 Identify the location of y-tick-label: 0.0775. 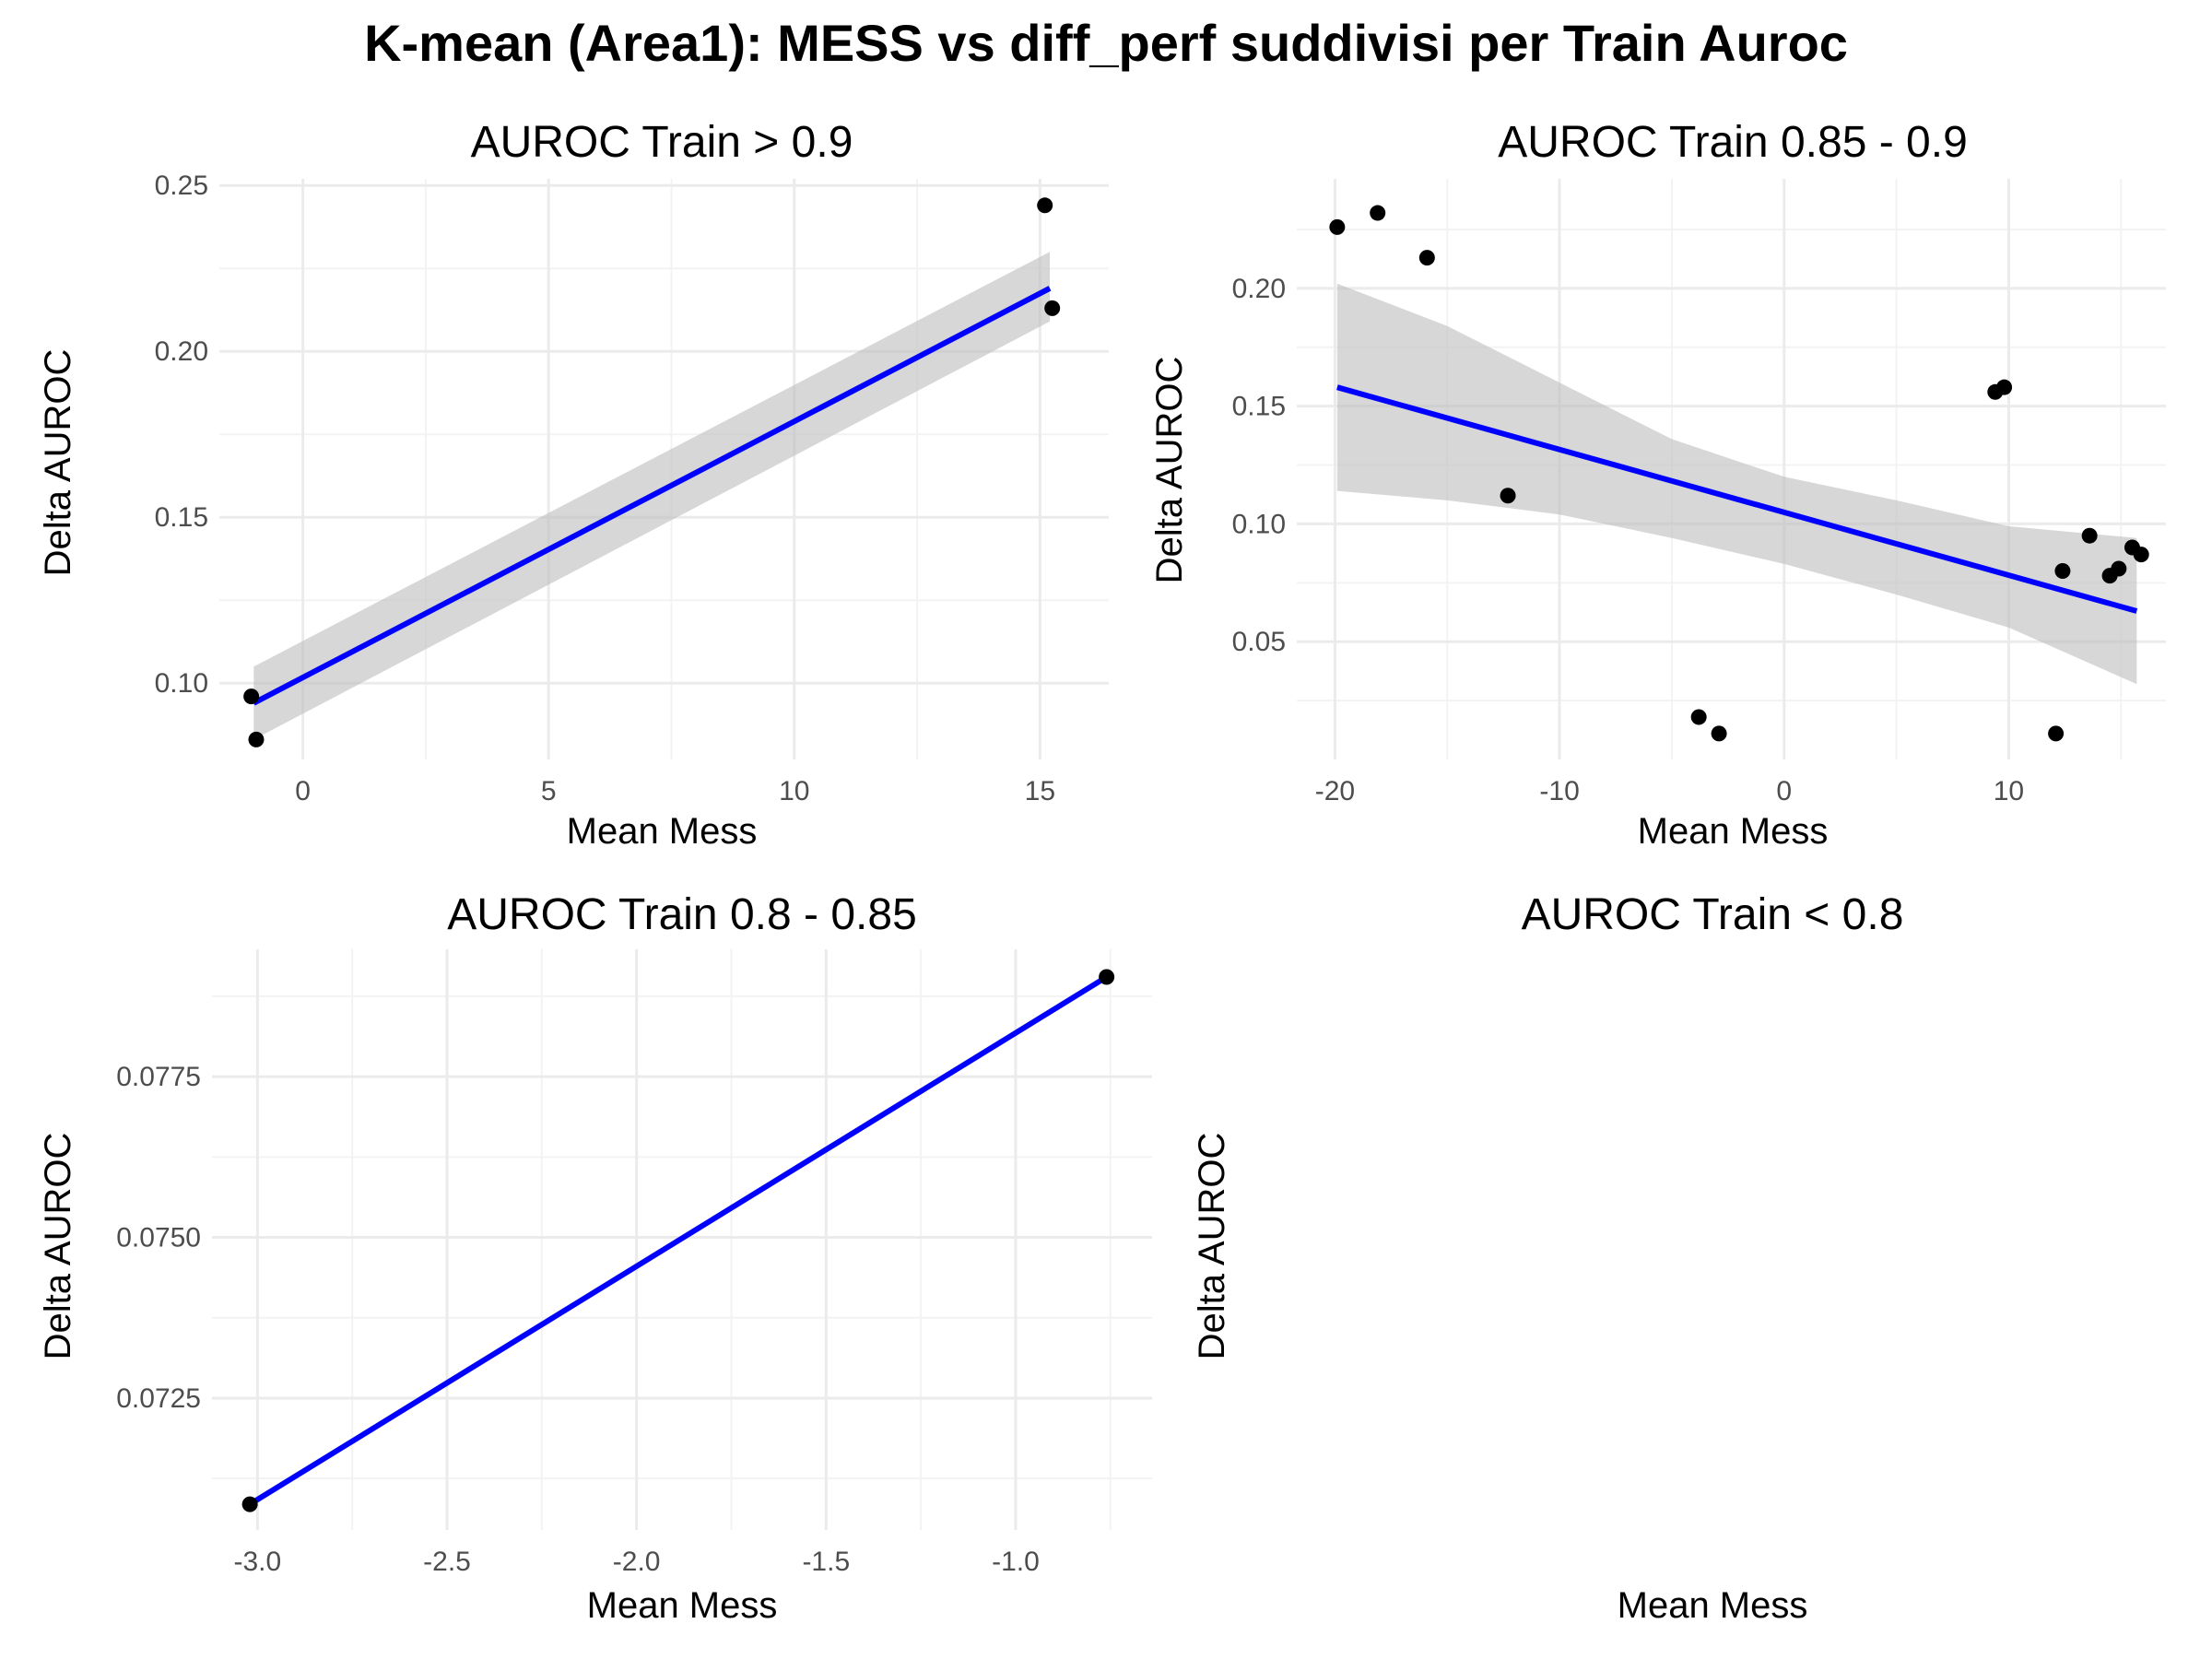
(158, 1077).